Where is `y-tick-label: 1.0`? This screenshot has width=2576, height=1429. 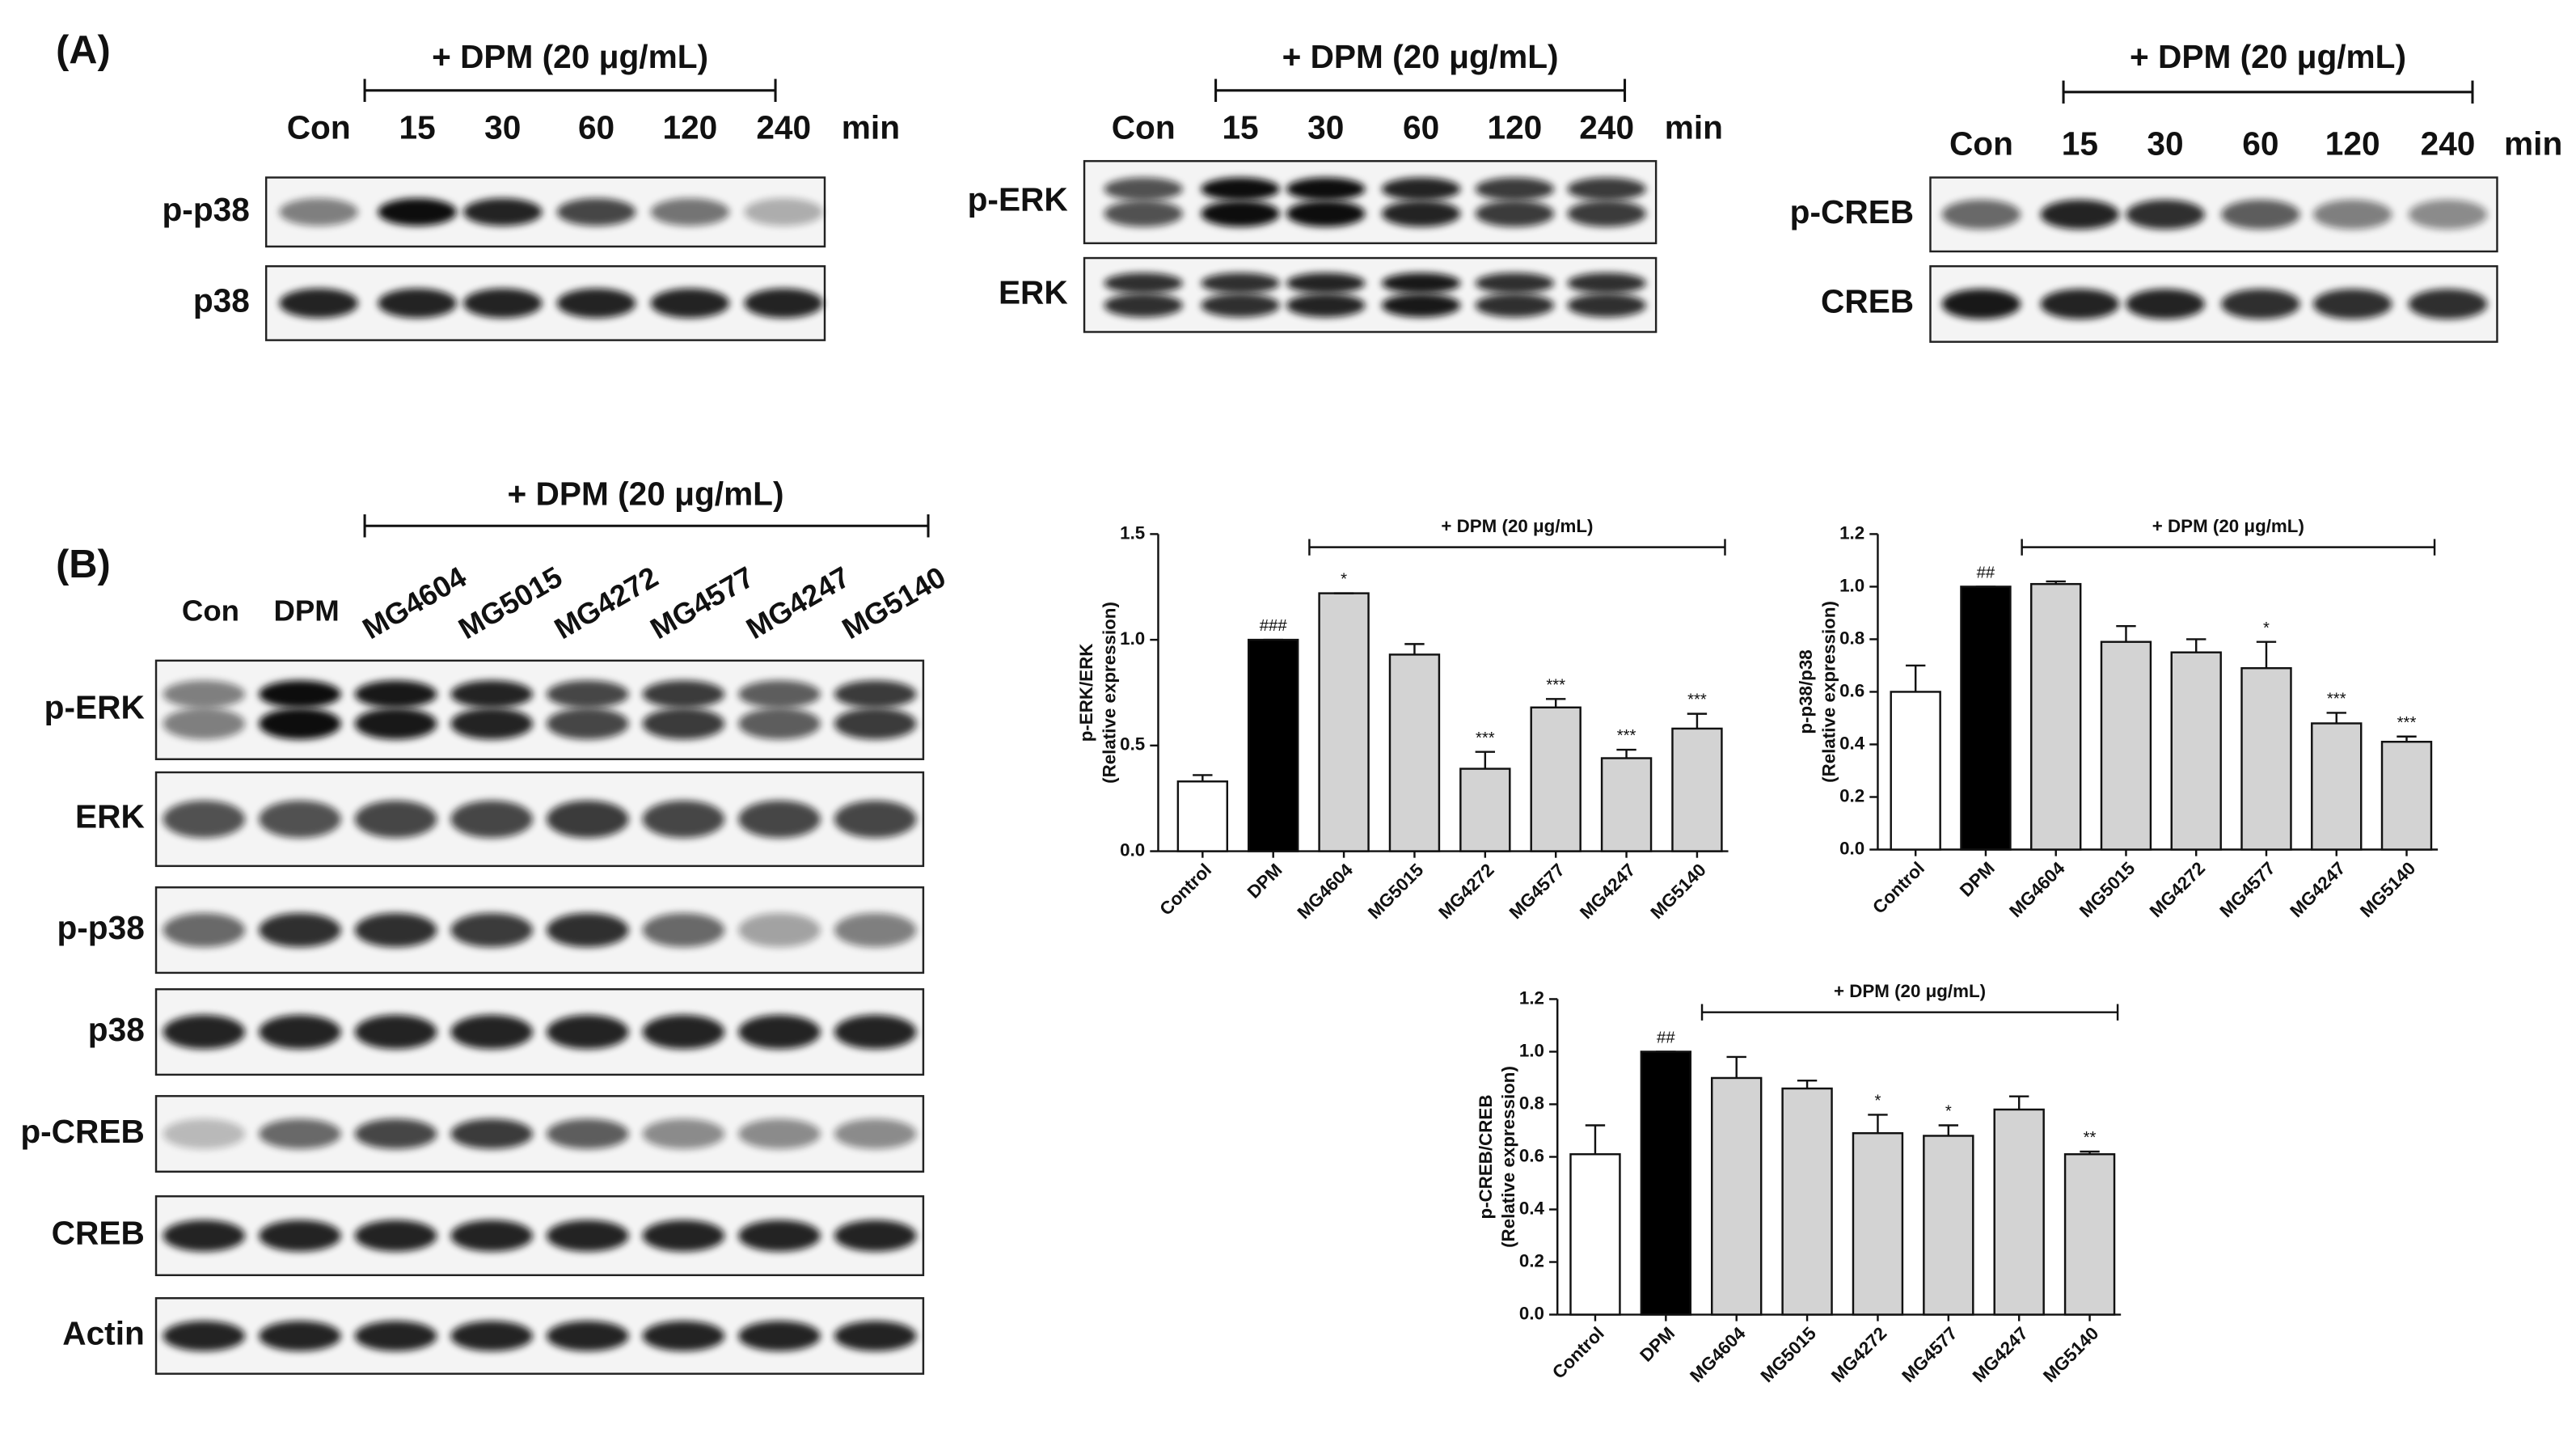
y-tick-label: 1.0 is located at coordinates (1851, 585).